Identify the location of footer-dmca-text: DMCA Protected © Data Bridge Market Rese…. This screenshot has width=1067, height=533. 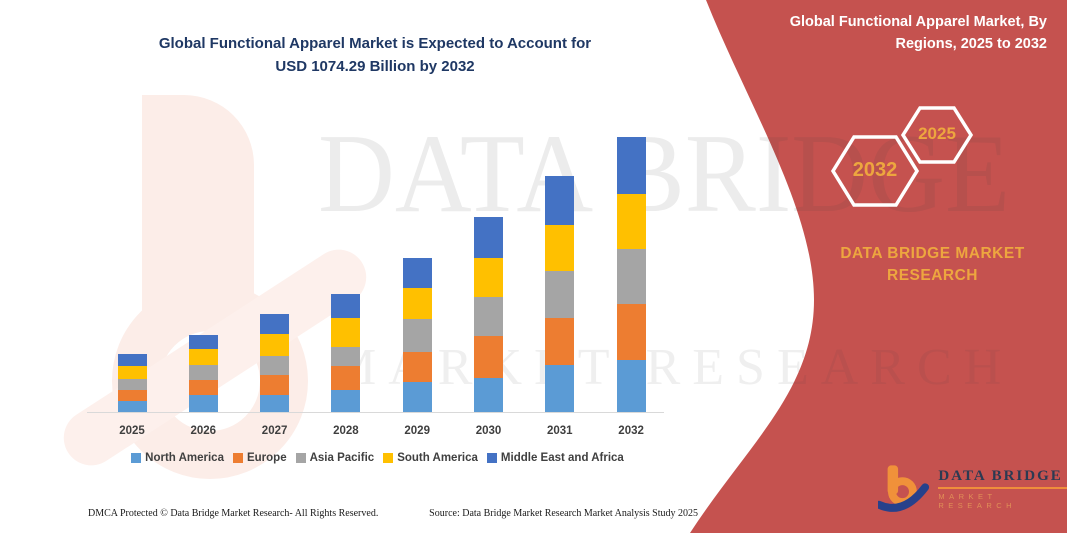
(233, 513).